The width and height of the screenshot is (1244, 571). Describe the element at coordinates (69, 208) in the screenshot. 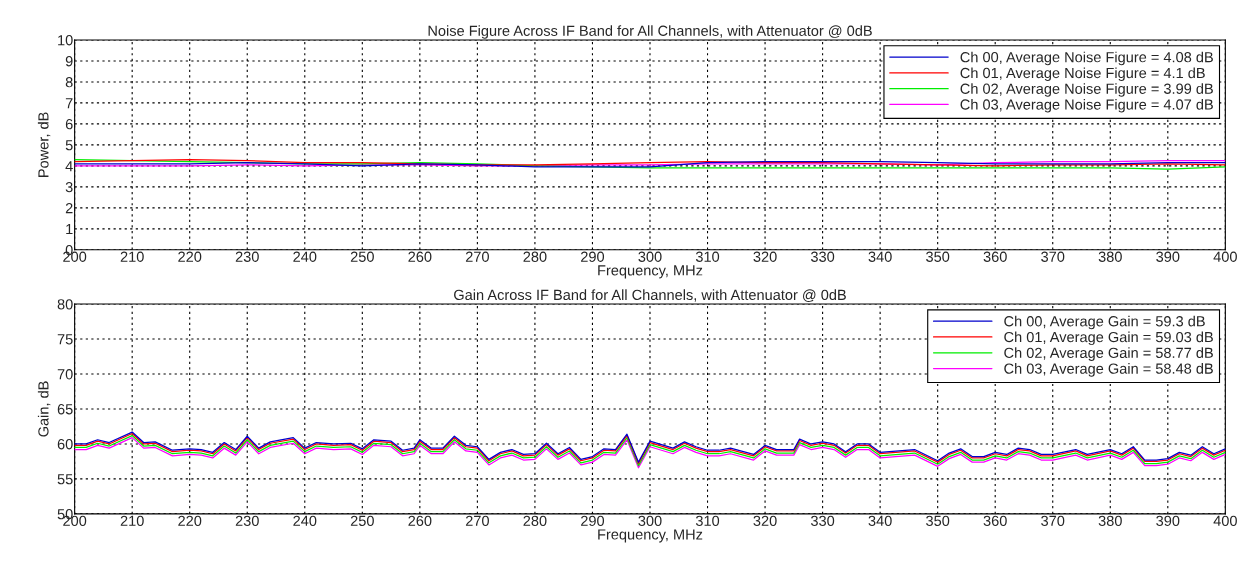

I see `y-tick-label: 2` at that location.